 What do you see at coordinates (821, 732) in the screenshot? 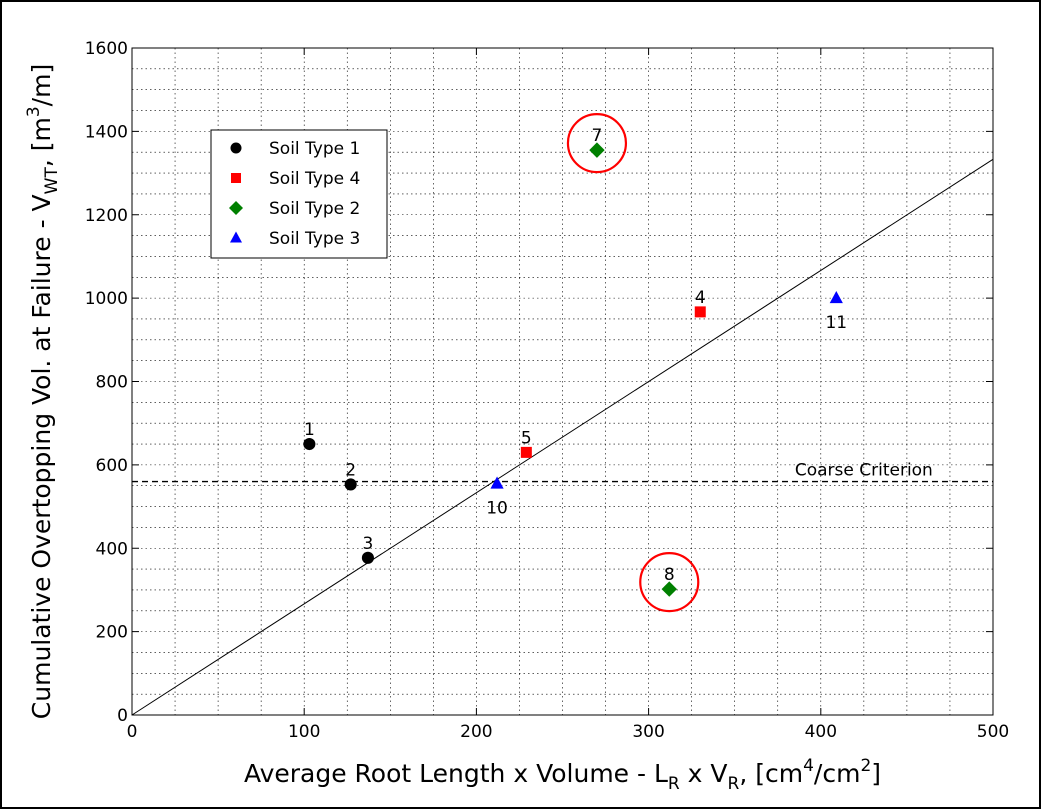
I see `x-tick-label: 400` at bounding box center [821, 732].